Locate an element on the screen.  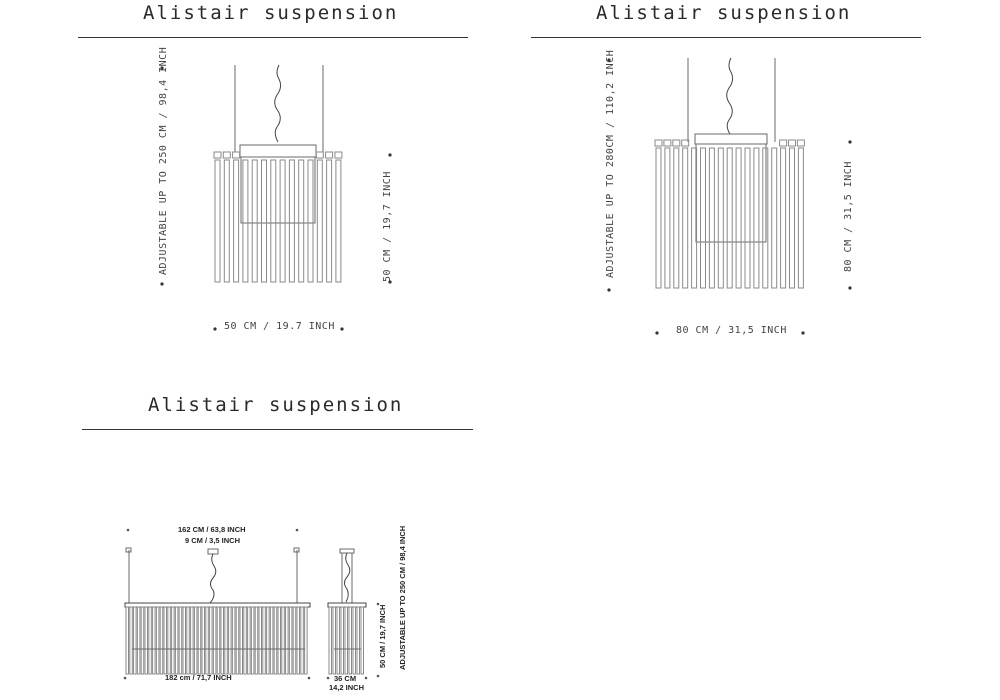
p1-inner-frame is located at coordinates (278, 190).